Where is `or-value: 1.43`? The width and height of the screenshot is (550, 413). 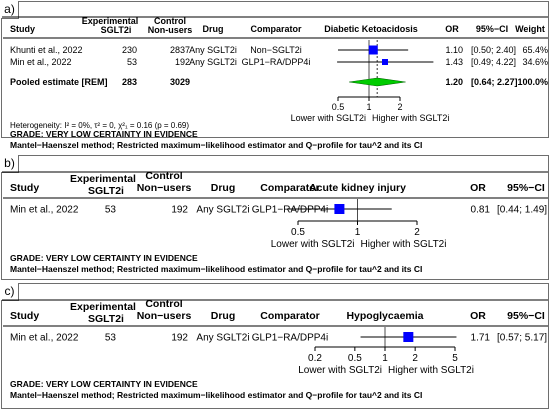
or-value: 1.43 is located at coordinates (454, 62).